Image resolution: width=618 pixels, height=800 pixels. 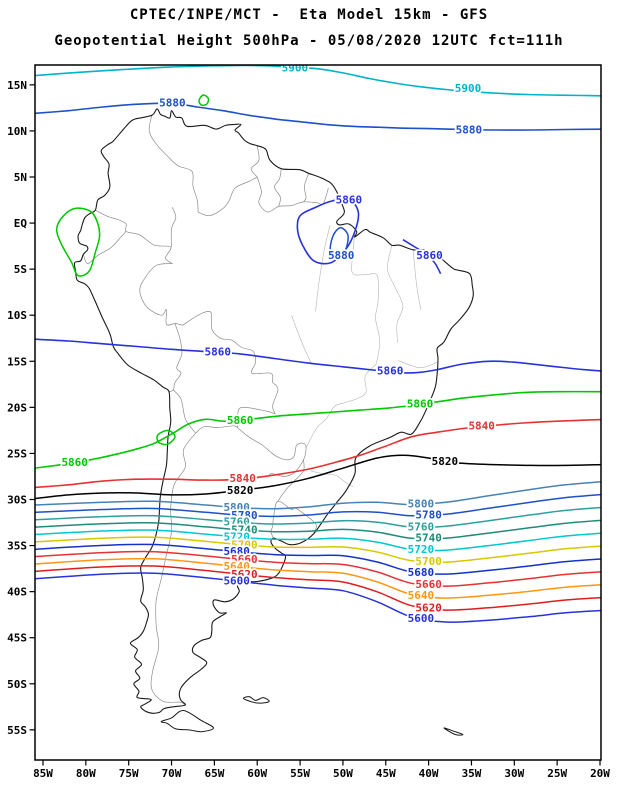 I want to click on contour-label: 5760, so click(x=421, y=526).